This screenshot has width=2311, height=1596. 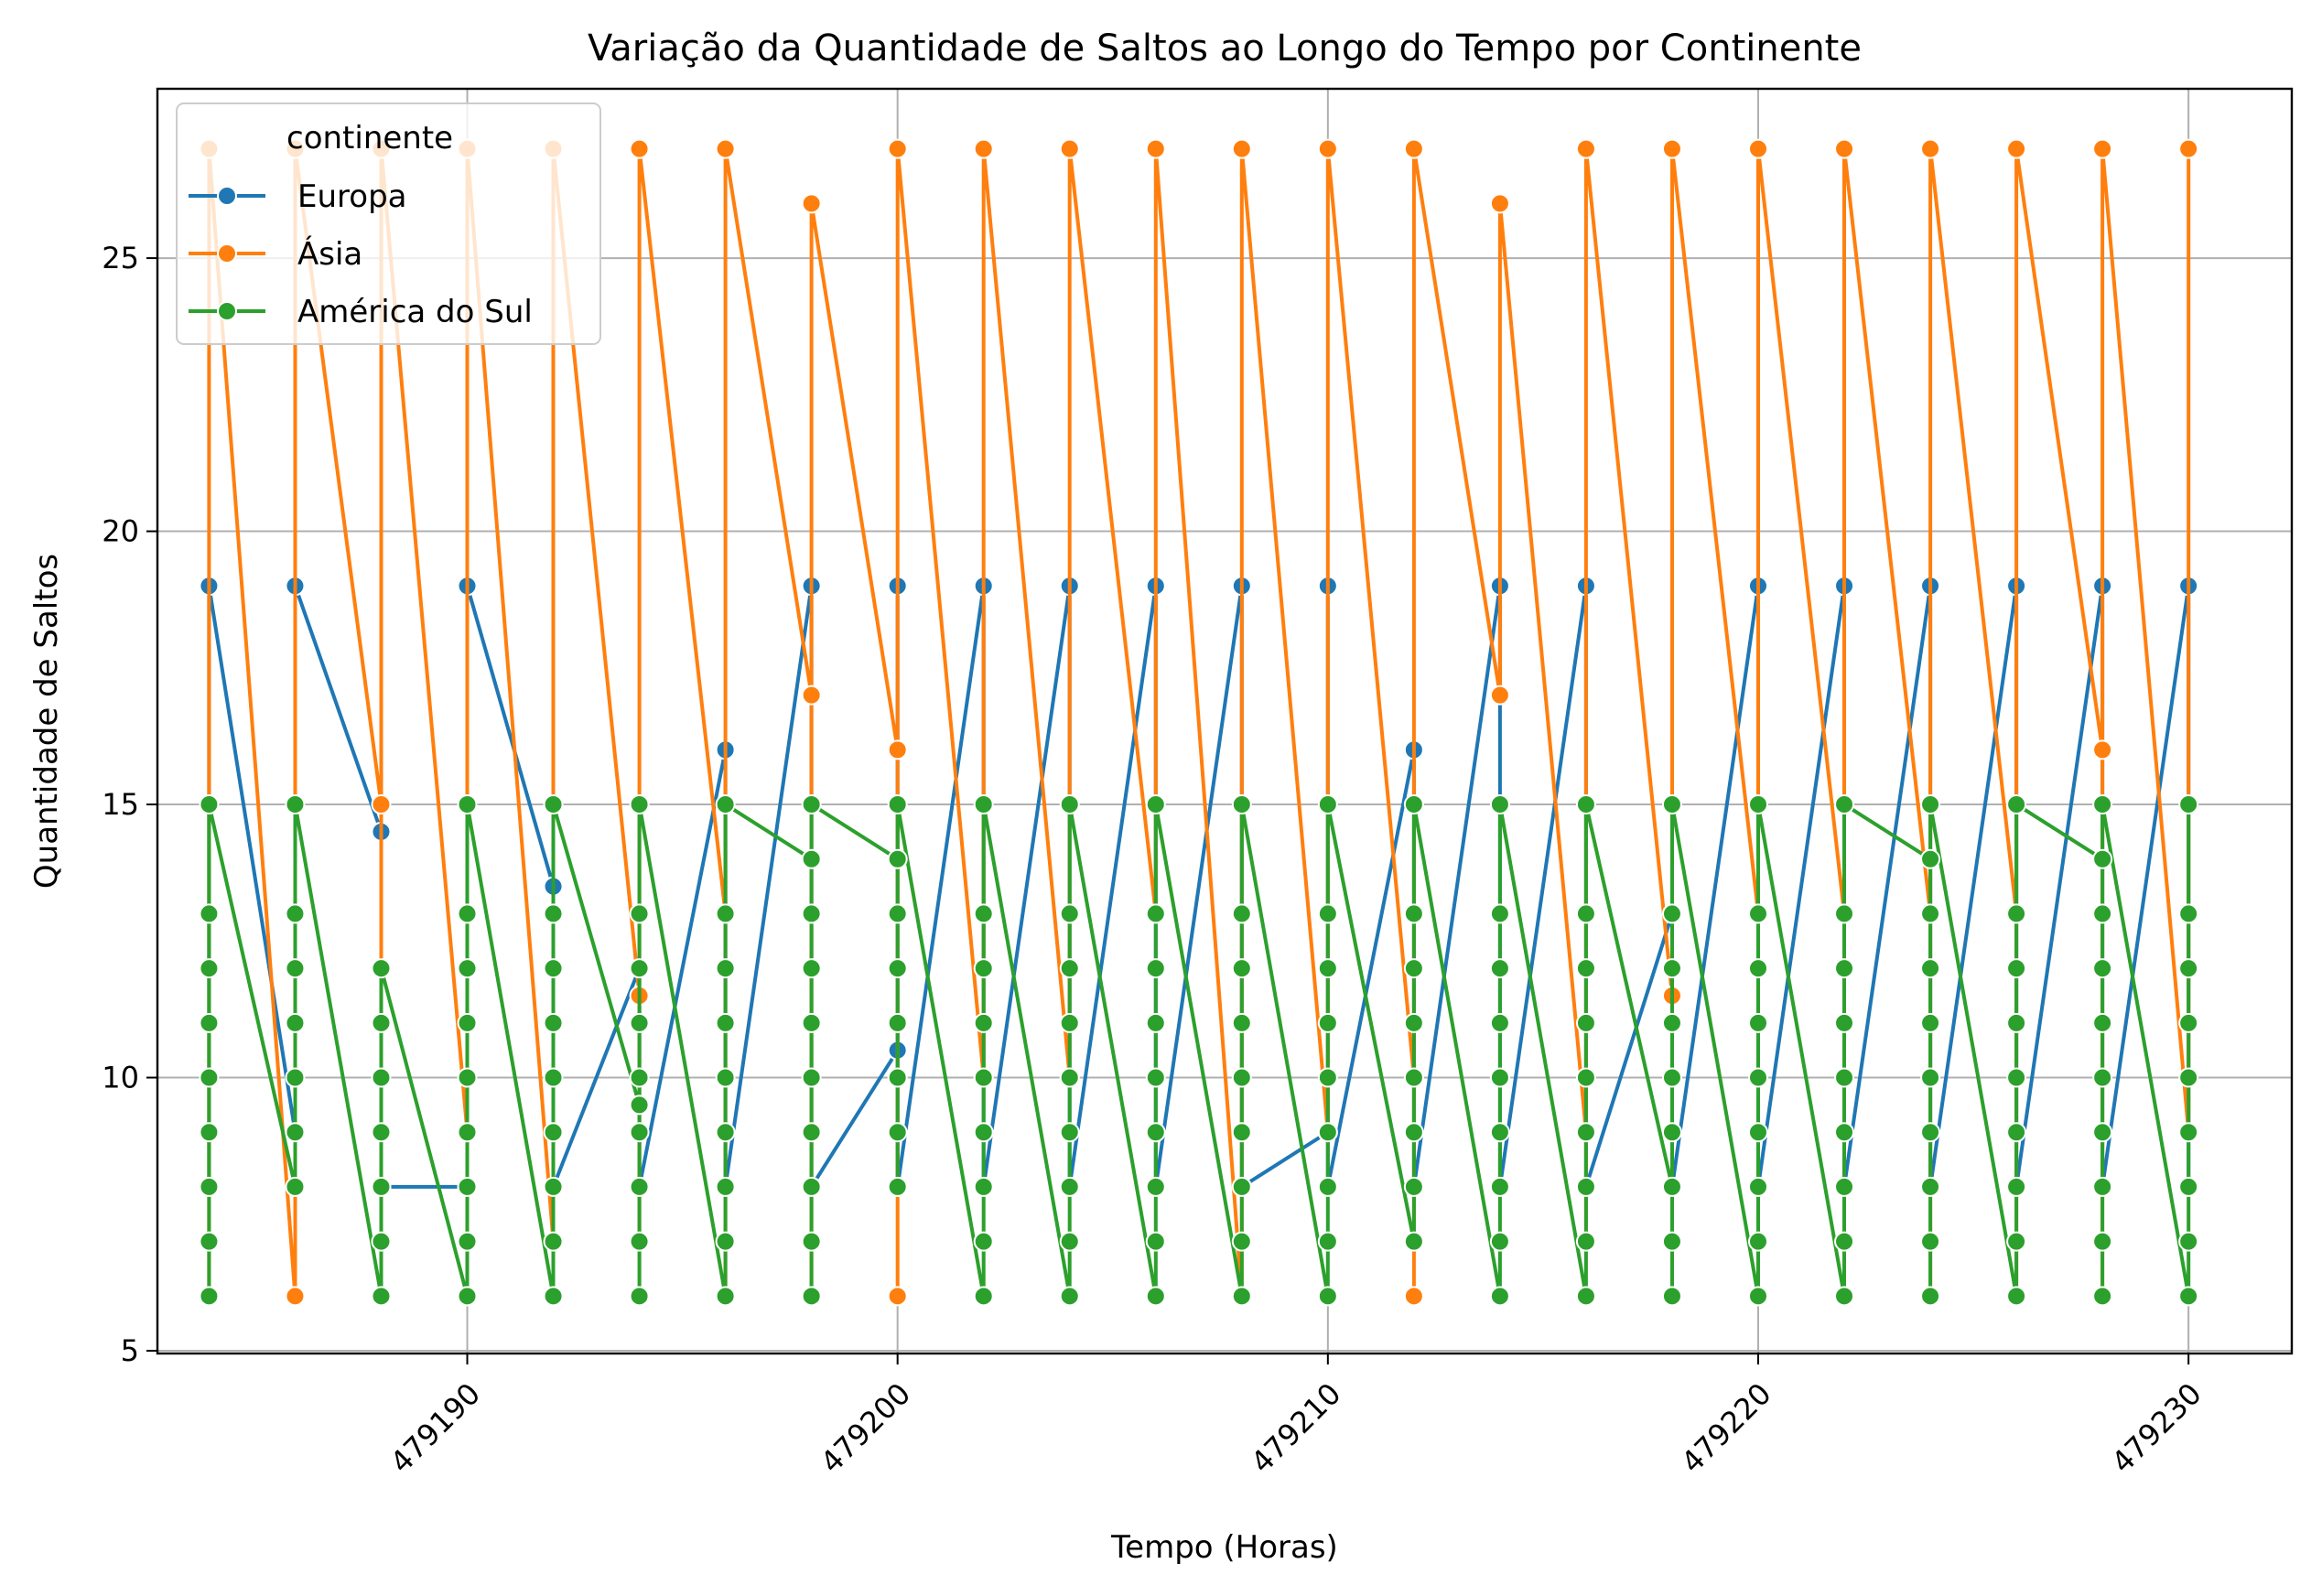 What do you see at coordinates (352, 196) in the screenshot?
I see `legend-label: Europa` at bounding box center [352, 196].